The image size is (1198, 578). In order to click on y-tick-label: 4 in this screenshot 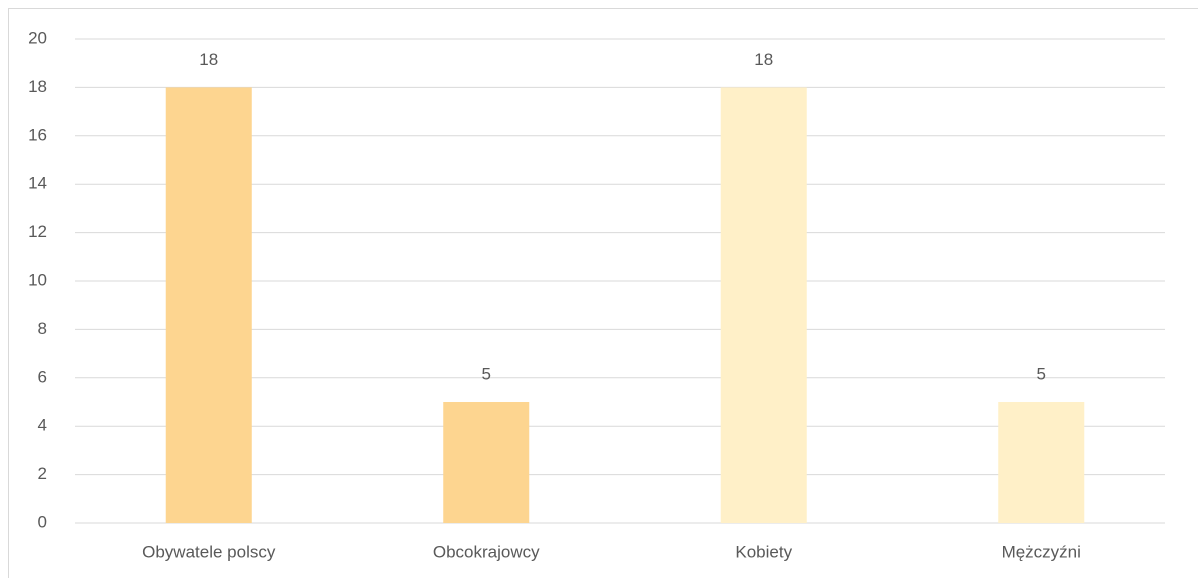, I will do `click(42, 425)`.